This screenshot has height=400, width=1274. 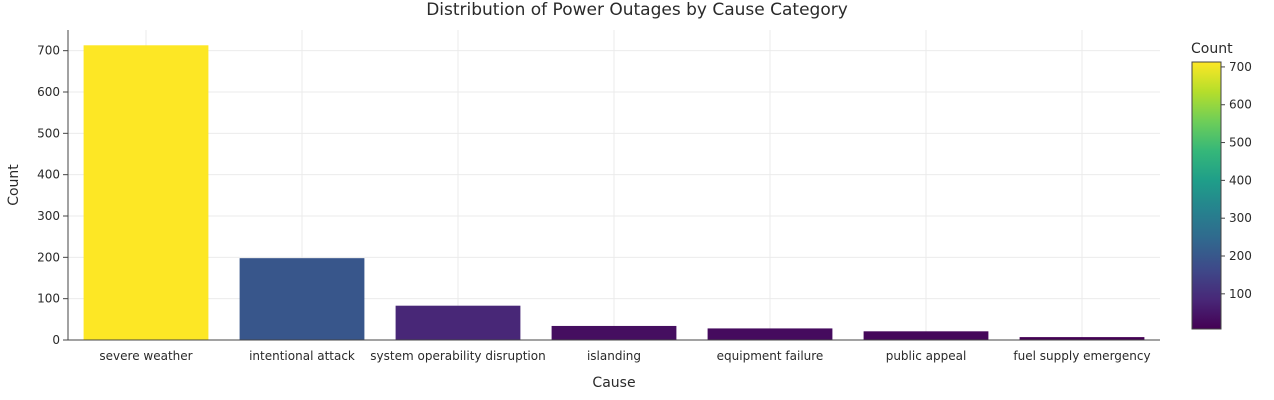 What do you see at coordinates (1240, 67) in the screenshot?
I see `colorbar-tick-label: 700` at bounding box center [1240, 67].